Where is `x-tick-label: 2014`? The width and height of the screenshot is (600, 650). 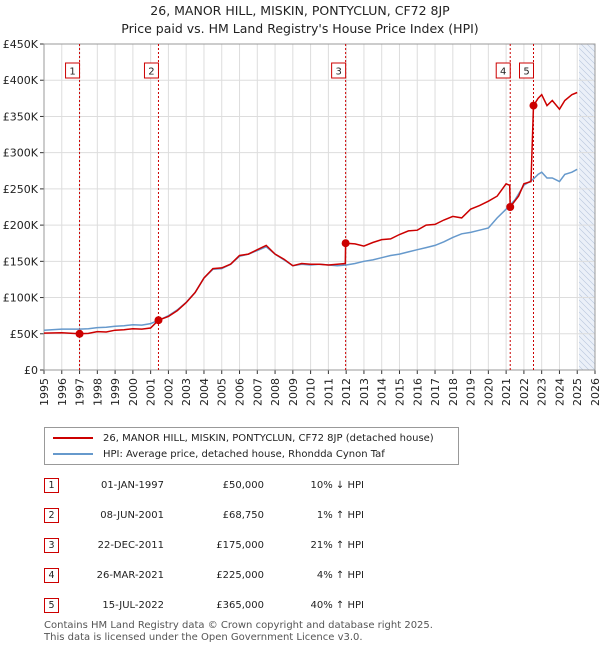 x-tick-label: 2014 is located at coordinates (382, 392).